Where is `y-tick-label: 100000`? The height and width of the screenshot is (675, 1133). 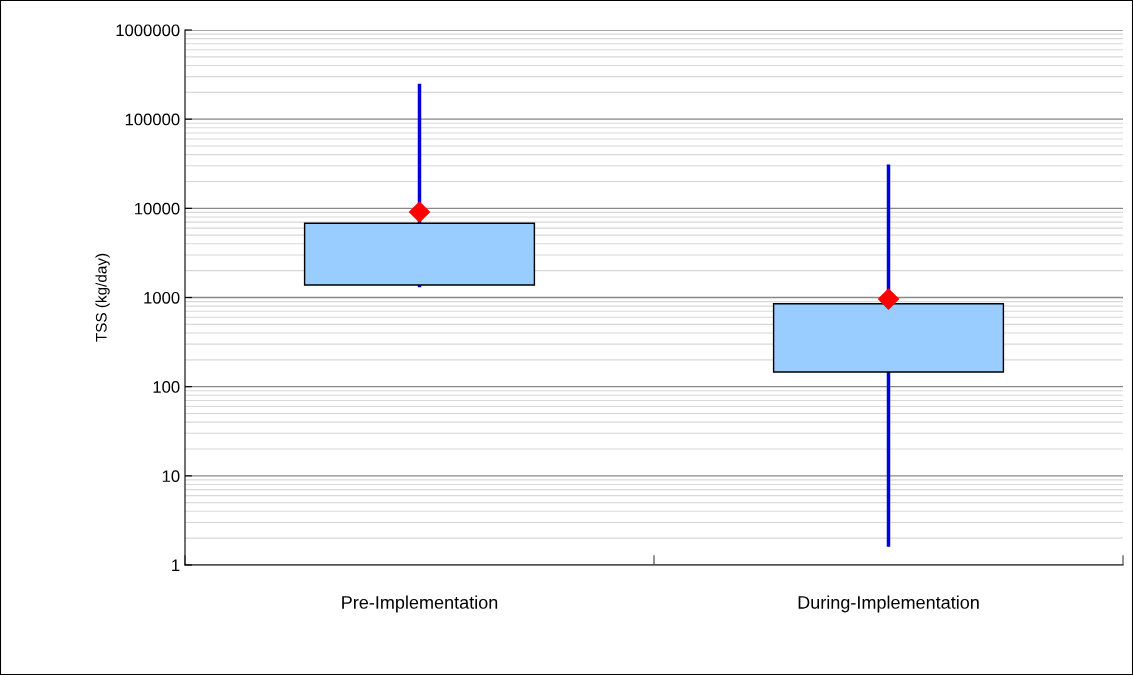 y-tick-label: 100000 is located at coordinates (152, 119).